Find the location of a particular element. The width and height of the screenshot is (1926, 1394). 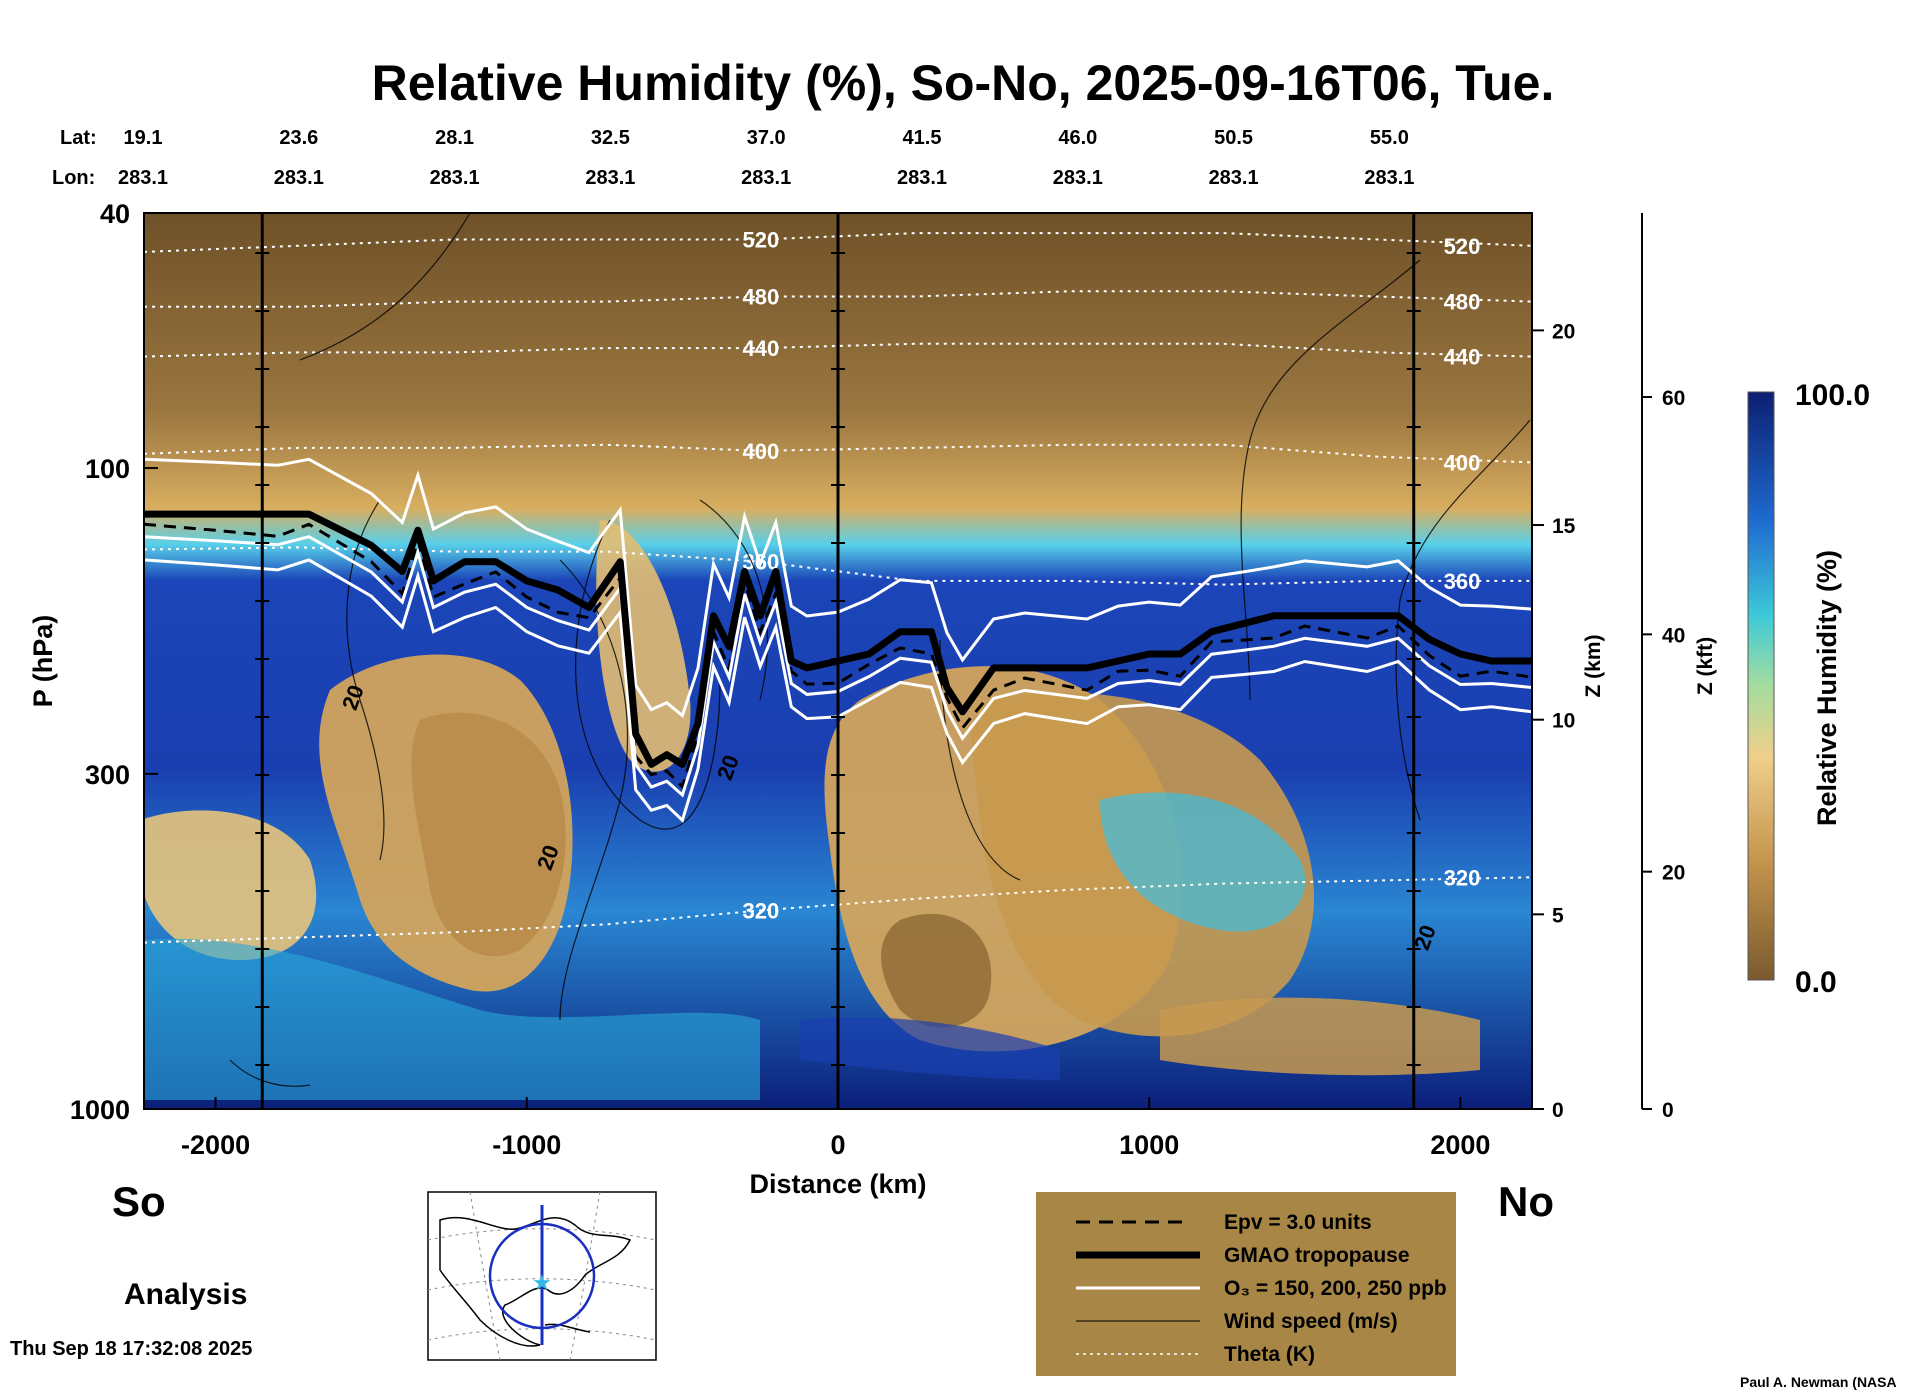

lat-value: 37.0 is located at coordinates (766, 138).